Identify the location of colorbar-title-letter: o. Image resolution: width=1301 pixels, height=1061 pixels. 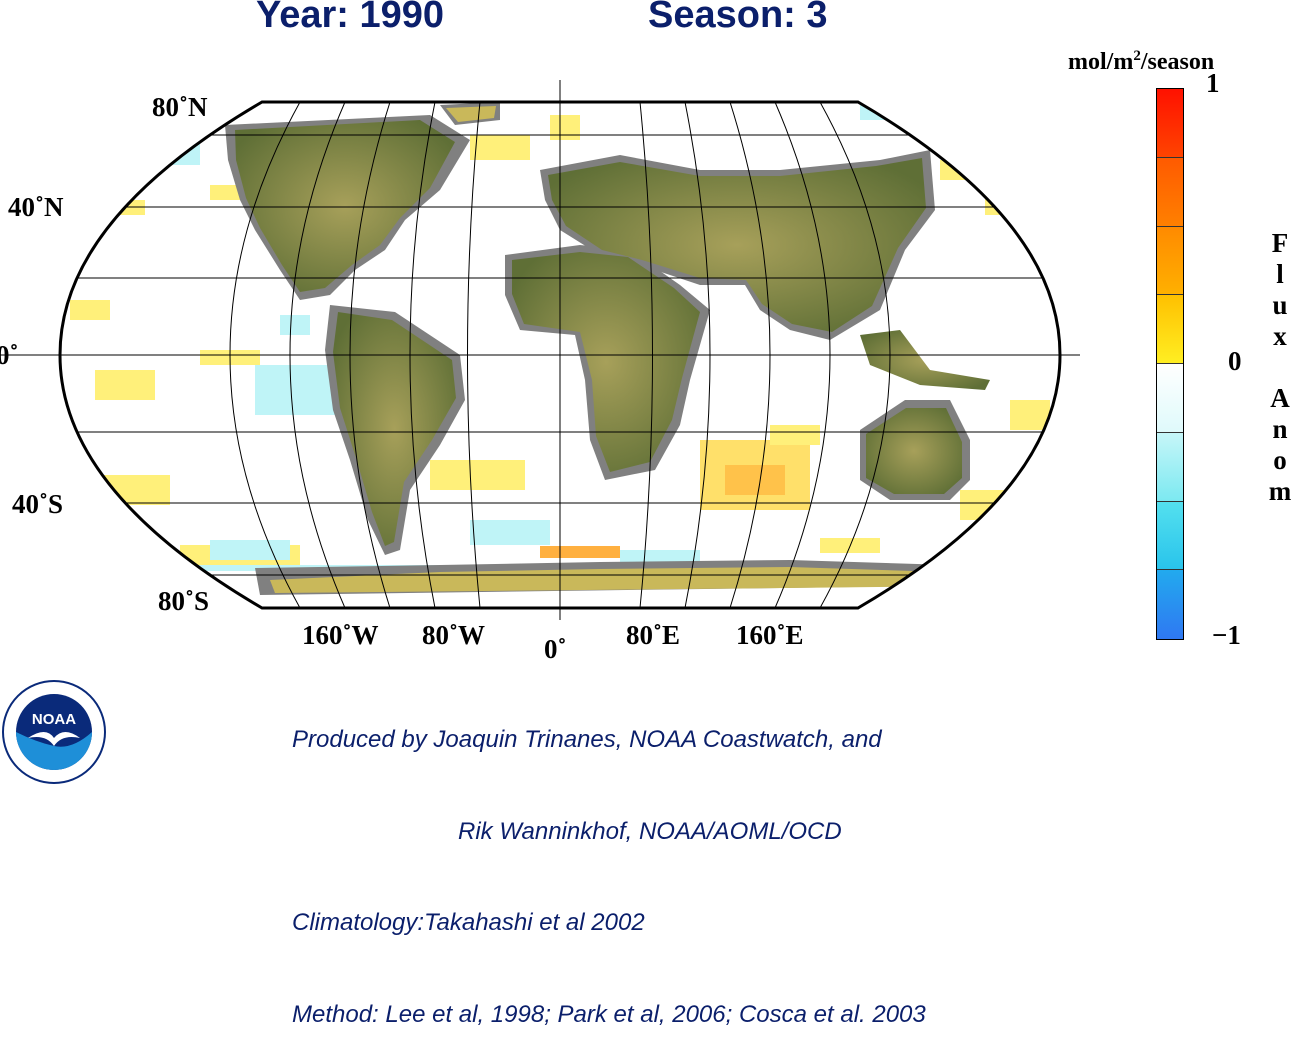
(1280, 460).